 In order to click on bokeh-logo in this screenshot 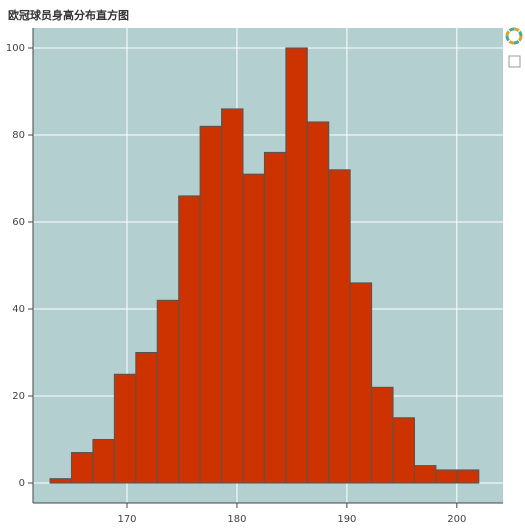, I will do `click(514, 36)`.